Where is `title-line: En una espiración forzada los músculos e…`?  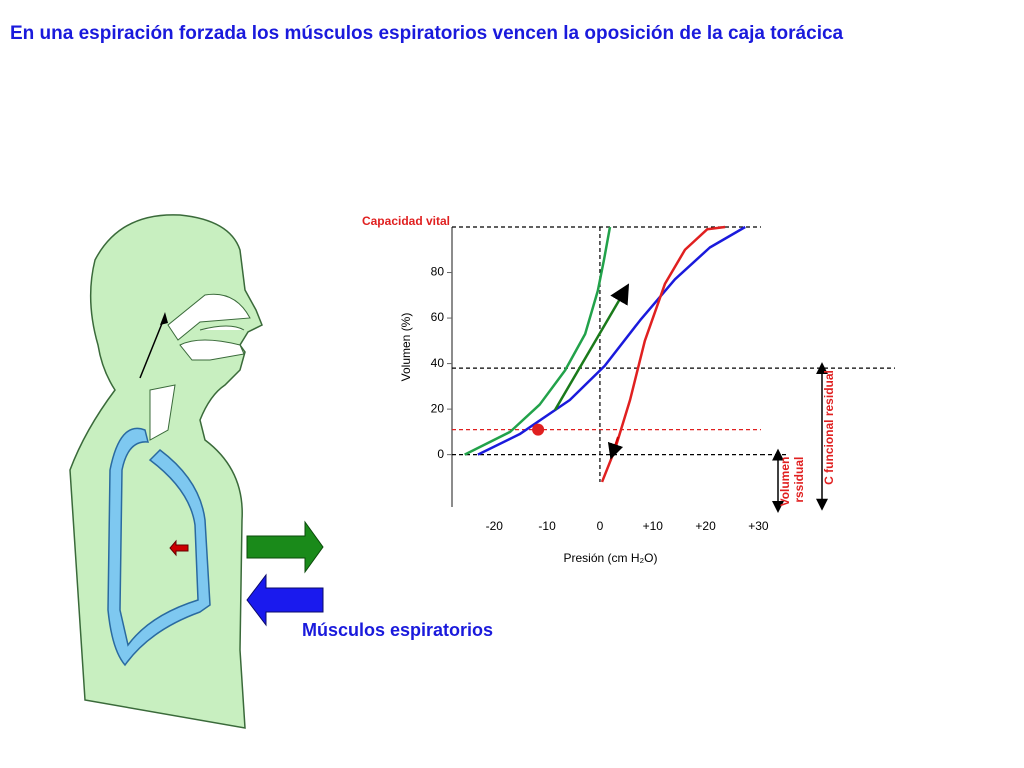 title-line: En una espiración forzada los músculos e… is located at coordinates (427, 33).